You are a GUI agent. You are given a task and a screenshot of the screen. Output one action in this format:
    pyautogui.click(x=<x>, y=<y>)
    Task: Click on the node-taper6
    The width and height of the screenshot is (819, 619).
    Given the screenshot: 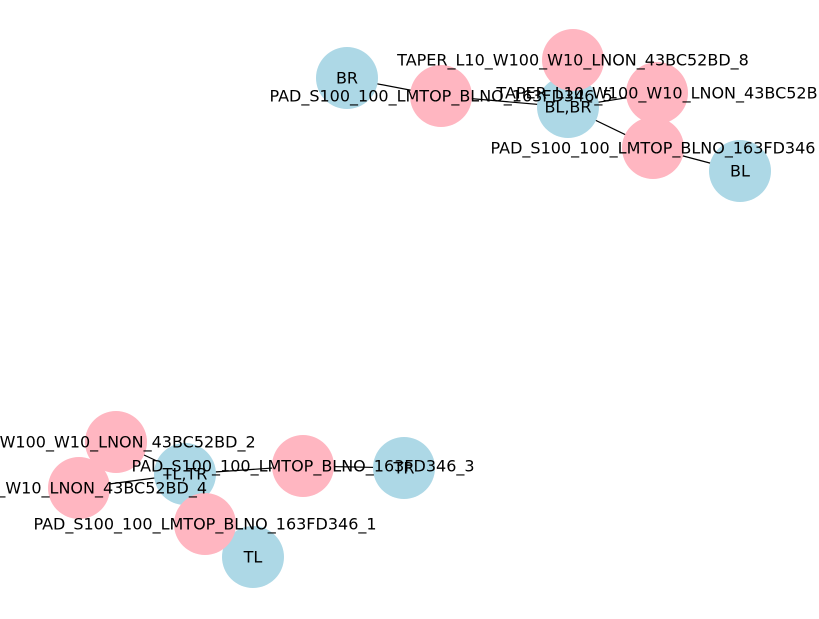 What is the action you would take?
    pyautogui.click(x=657, y=93)
    